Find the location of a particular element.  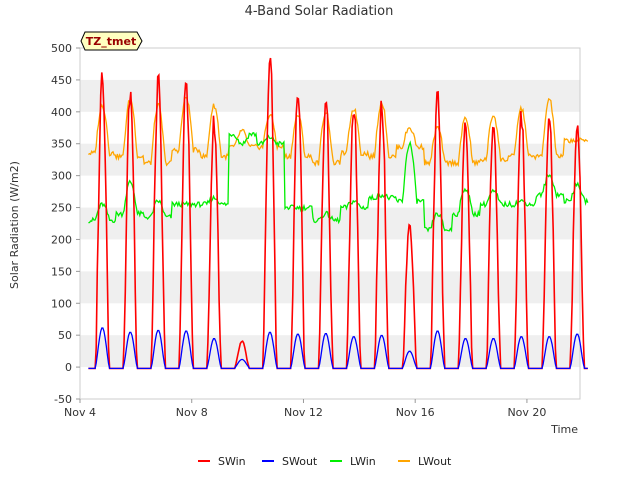

annotation-tag-text: TZ_tmet is located at coordinates (111, 41).